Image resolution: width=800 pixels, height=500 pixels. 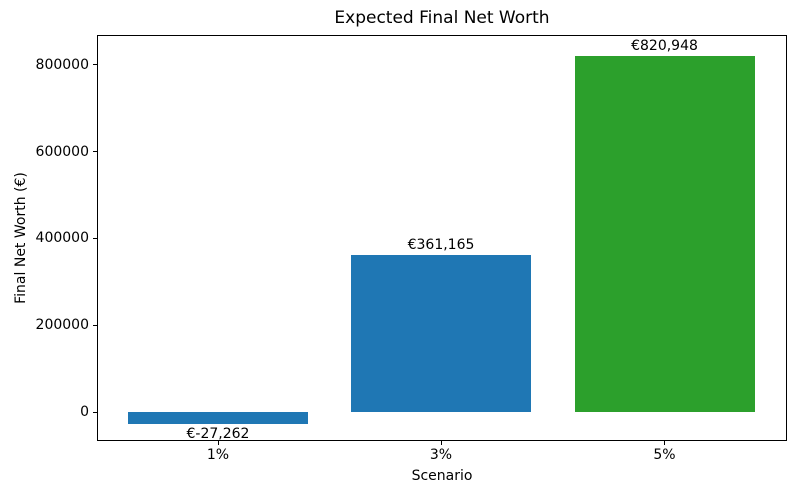 What do you see at coordinates (664, 455) in the screenshot?
I see `x-tick-label: 5%` at bounding box center [664, 455].